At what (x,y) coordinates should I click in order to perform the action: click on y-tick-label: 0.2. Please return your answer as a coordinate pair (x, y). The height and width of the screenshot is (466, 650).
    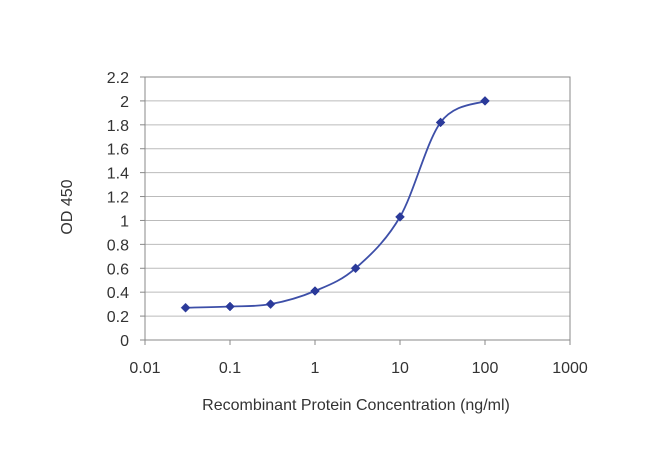
    Looking at the image, I should click on (118, 317).